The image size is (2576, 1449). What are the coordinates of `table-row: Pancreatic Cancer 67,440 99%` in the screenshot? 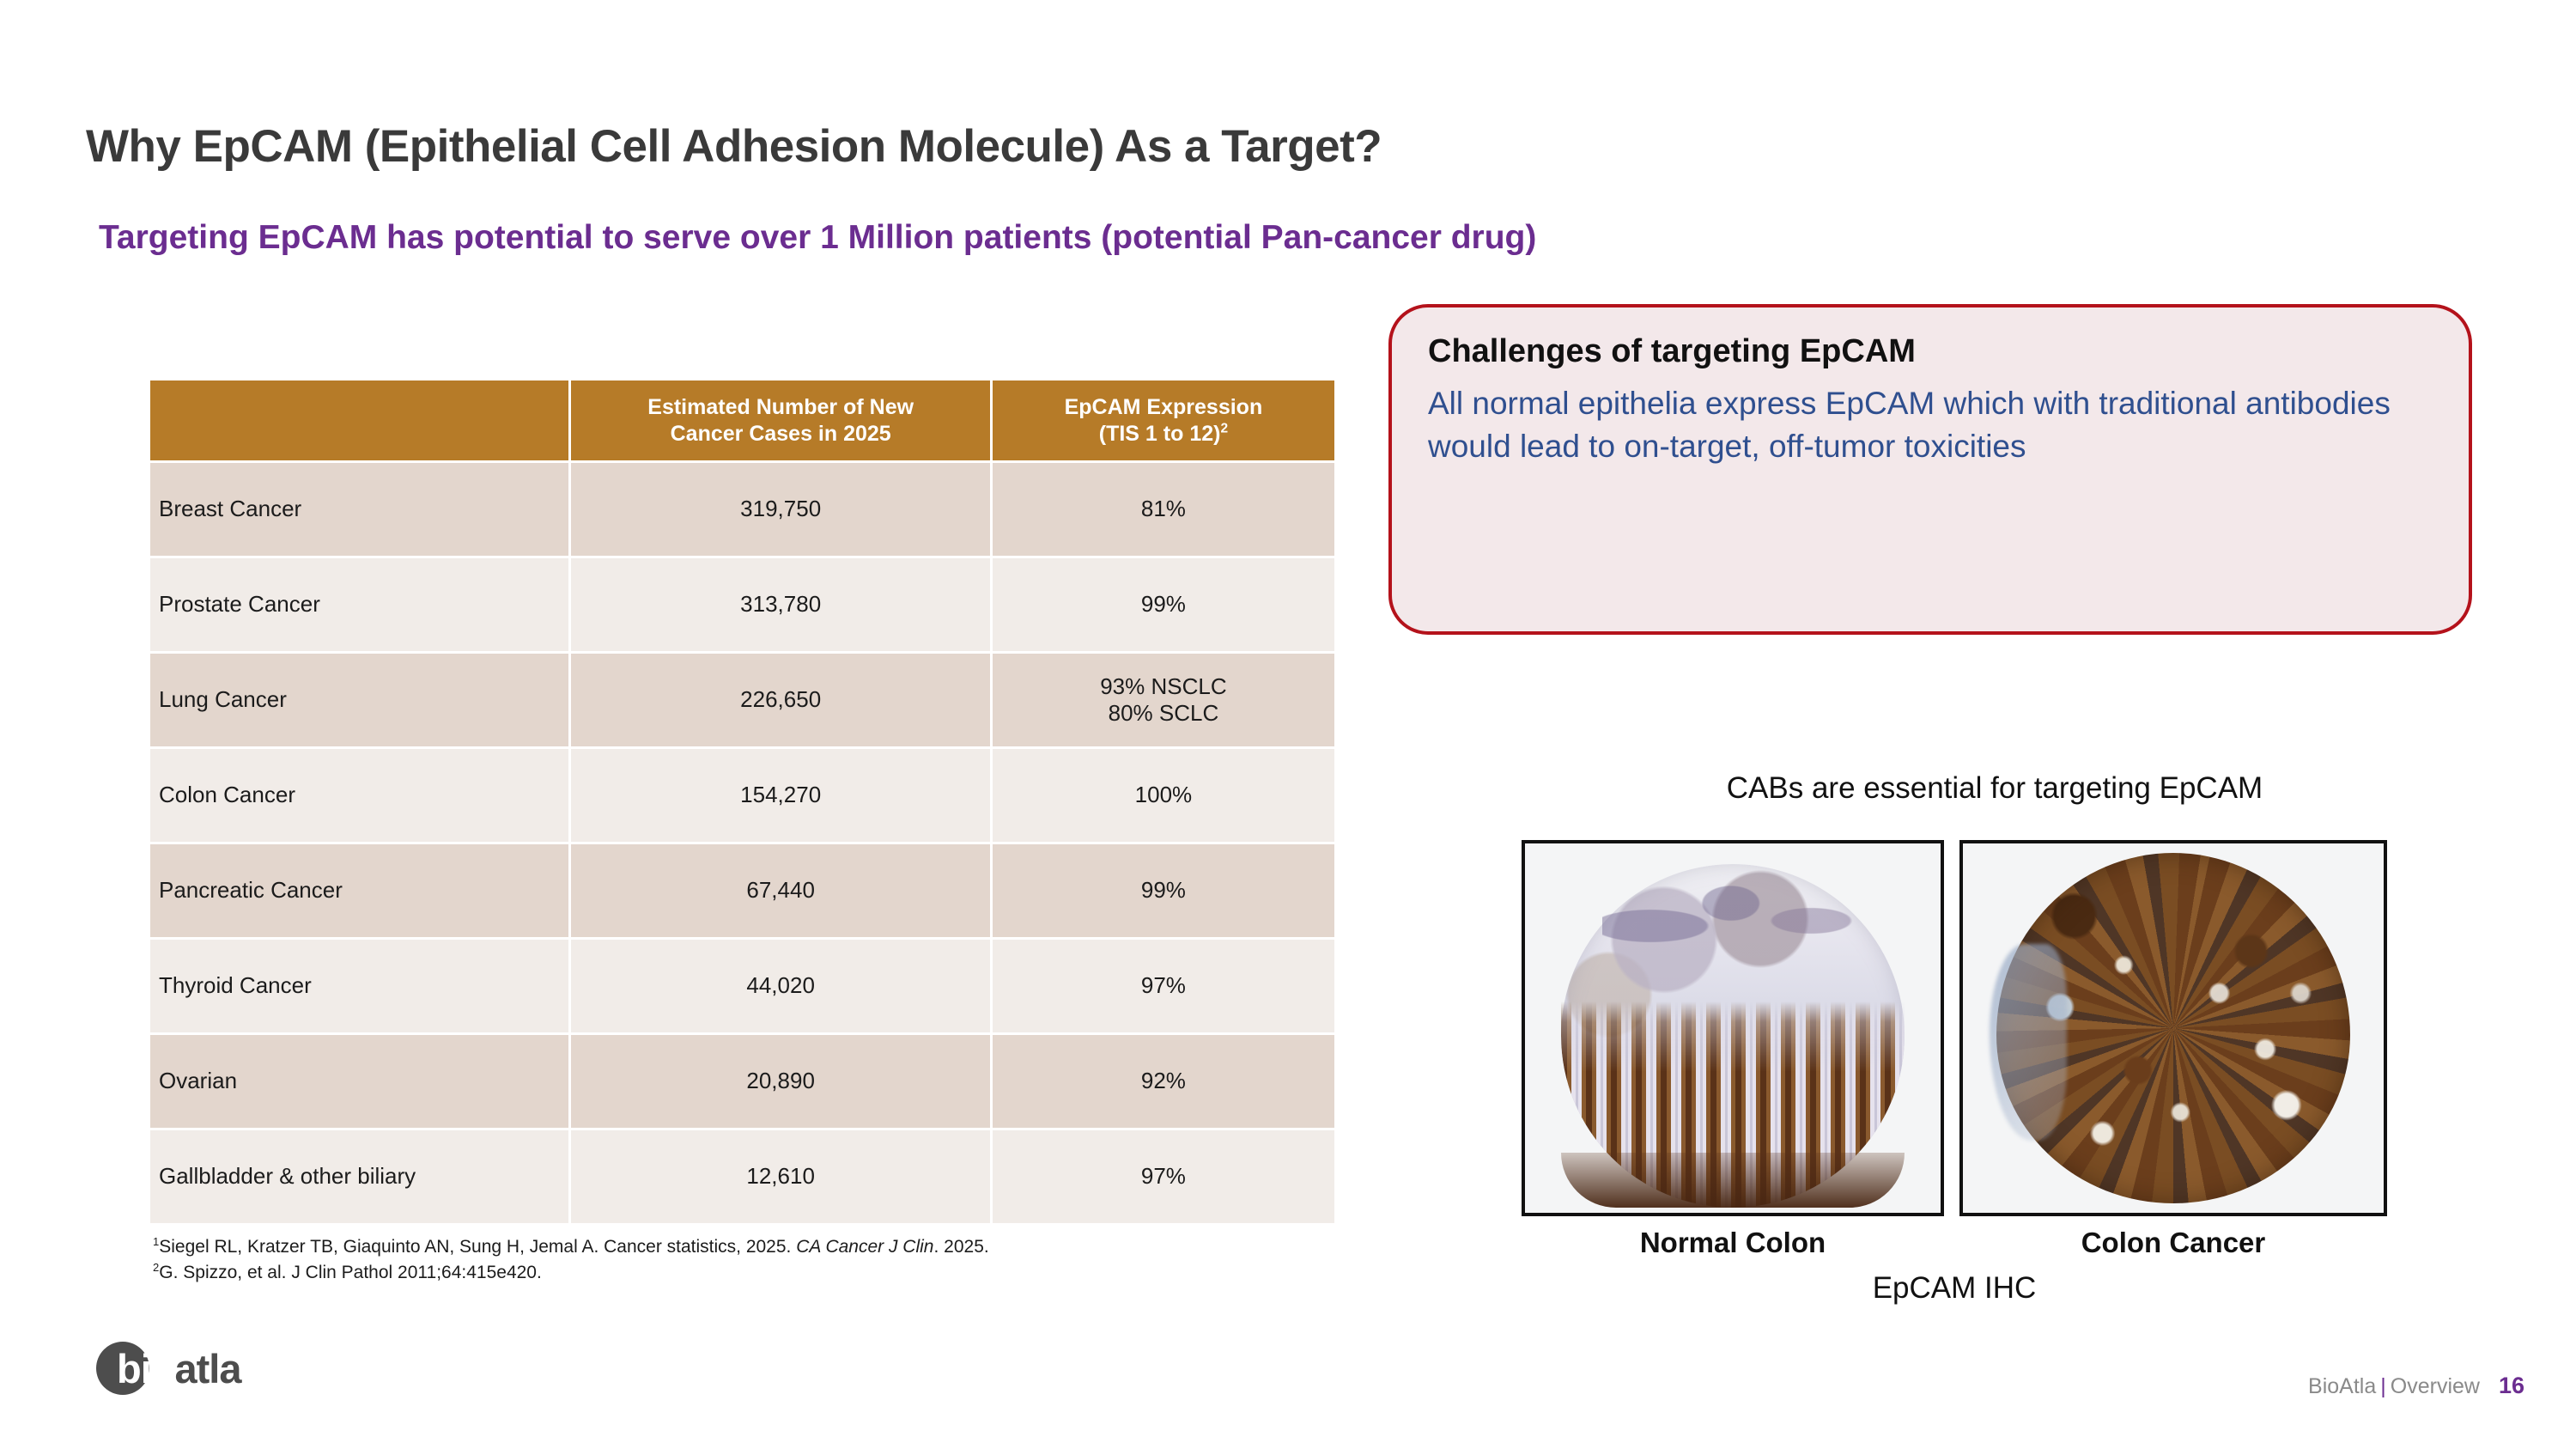 It's located at (742, 890).